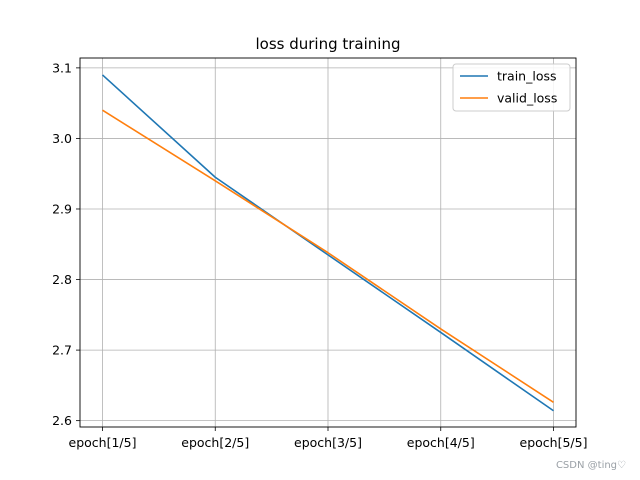 This screenshot has height=480, width=640. Describe the element at coordinates (66, 244) in the screenshot. I see `y-axis-ticks: 2.6 2.7 2.8 2.9 3.0 3.1` at that location.